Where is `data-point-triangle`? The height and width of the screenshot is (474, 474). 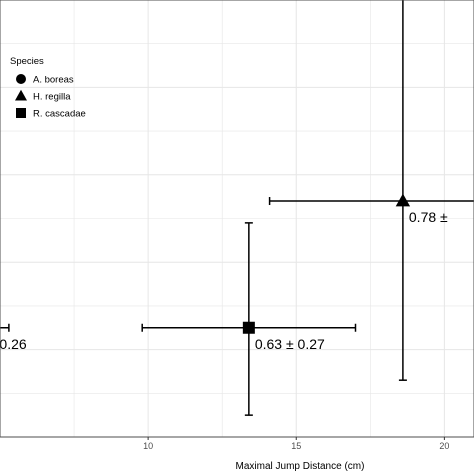
data-point-triangle is located at coordinates (403, 200).